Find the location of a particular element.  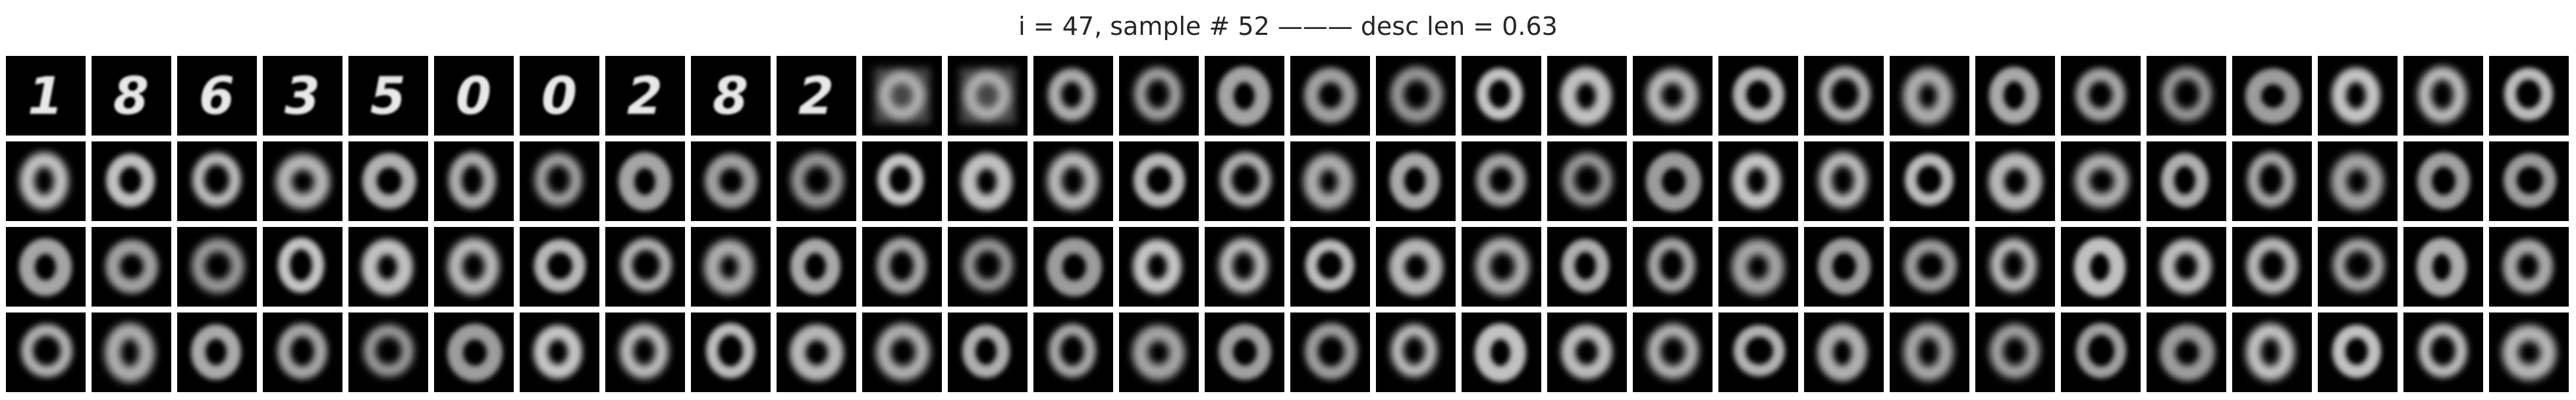

sample-tile-r2-c8 is located at coordinates (645, 181).